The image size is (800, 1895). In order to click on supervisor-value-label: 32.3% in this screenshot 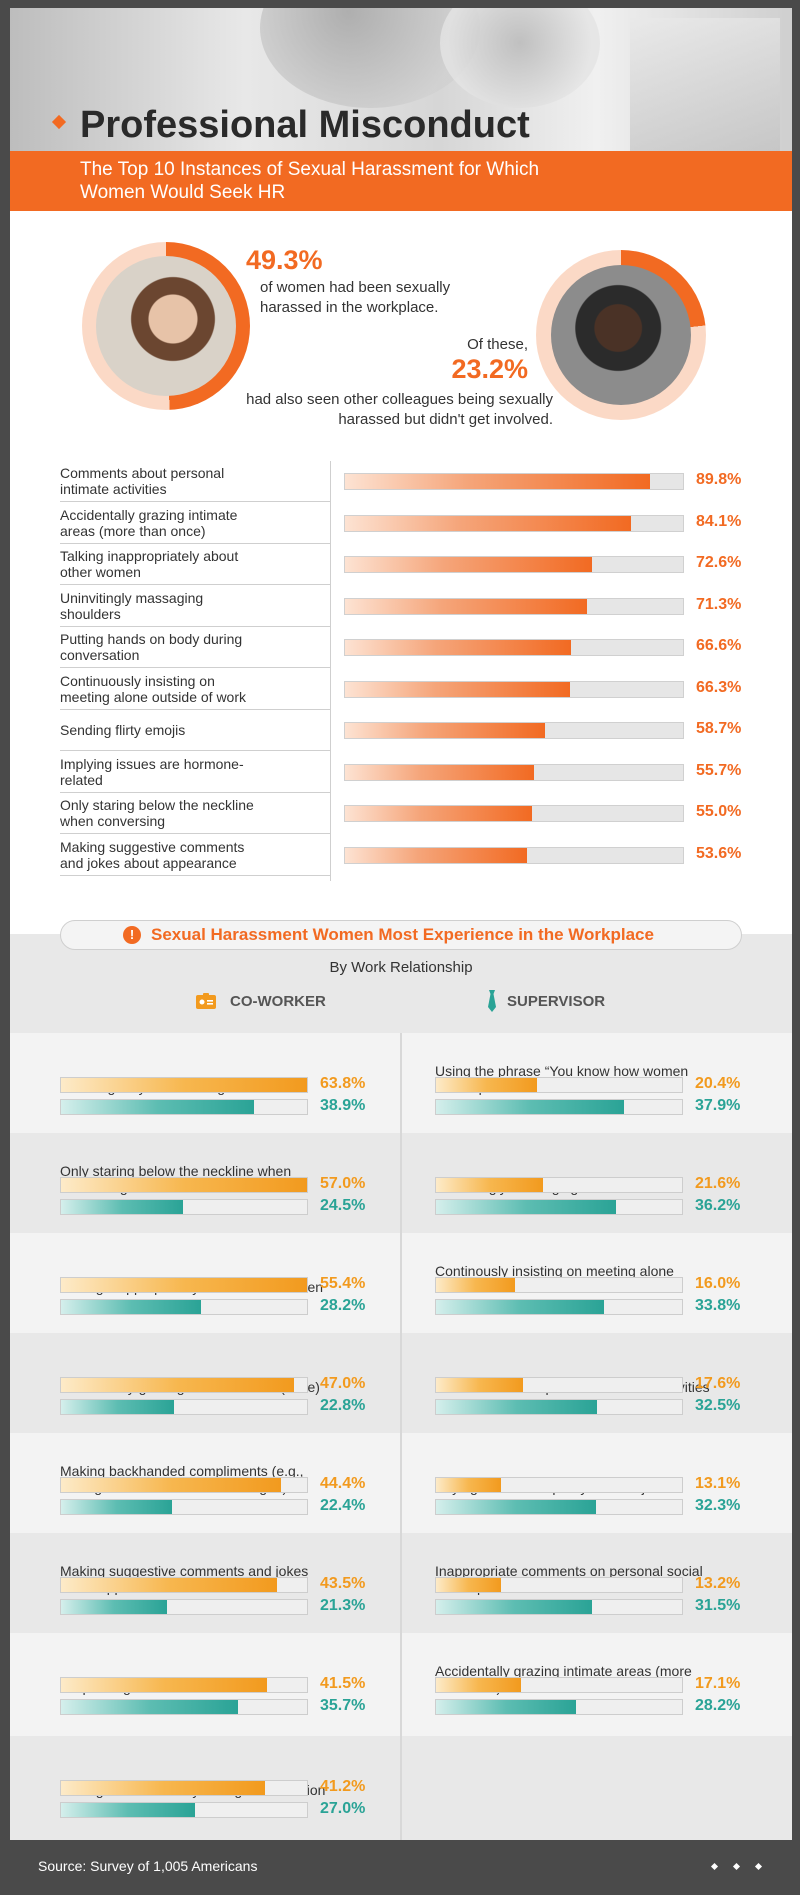, I will do `click(718, 1505)`.